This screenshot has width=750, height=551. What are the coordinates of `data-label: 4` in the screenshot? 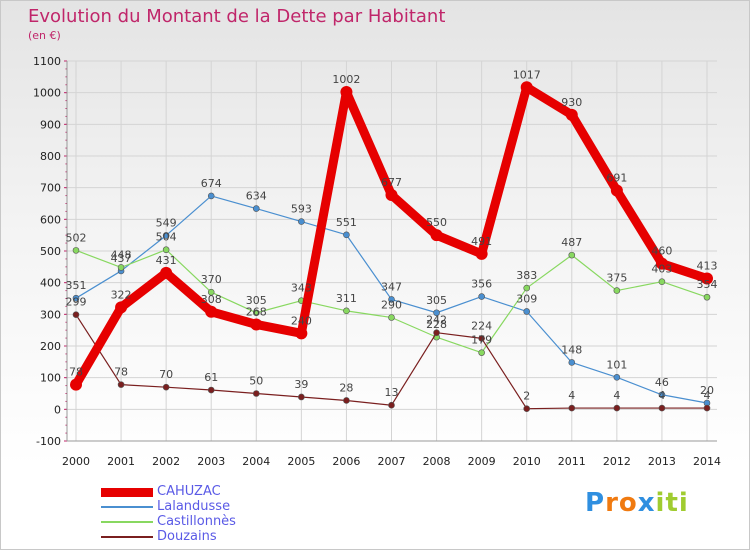 It's located at (616, 395).